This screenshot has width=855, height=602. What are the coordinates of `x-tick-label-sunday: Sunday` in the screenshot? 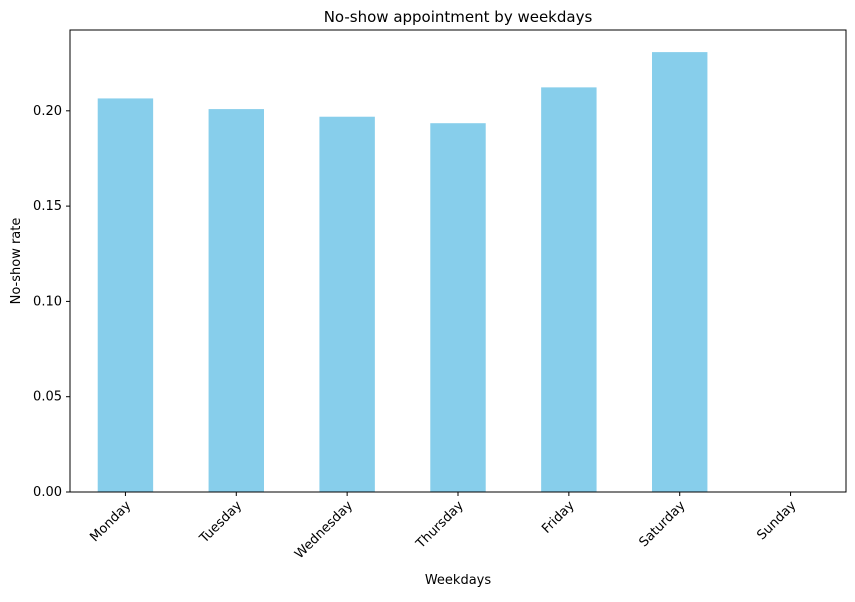 It's located at (776, 520).